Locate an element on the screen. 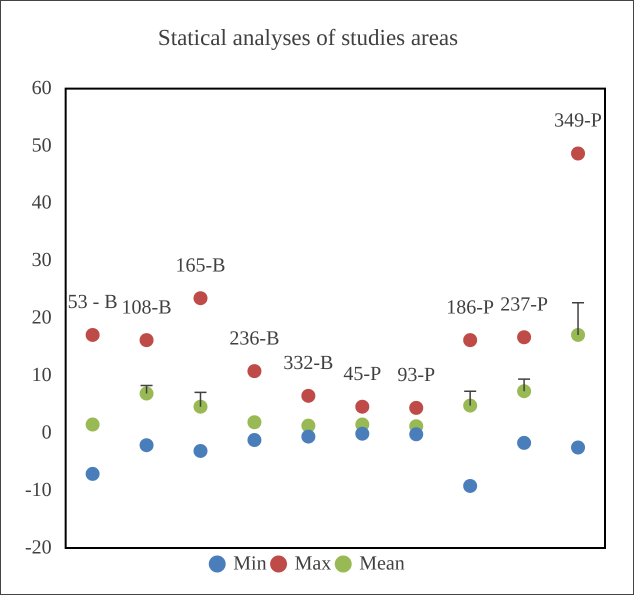 The image size is (634, 595). legend-label: Mean is located at coordinates (382, 563).